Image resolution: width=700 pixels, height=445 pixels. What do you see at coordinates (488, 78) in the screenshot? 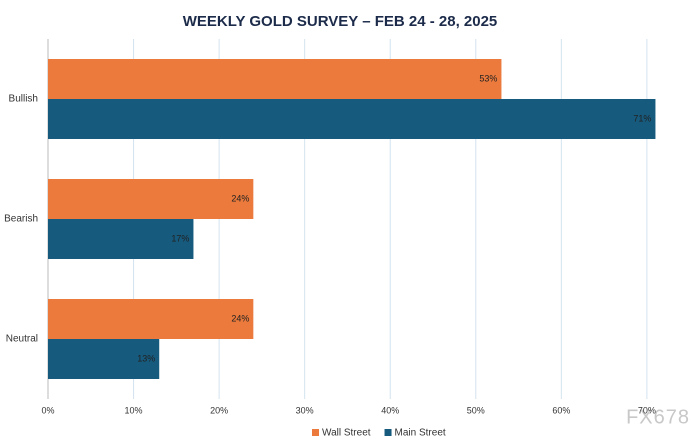
I see `value-label: 53%` at bounding box center [488, 78].